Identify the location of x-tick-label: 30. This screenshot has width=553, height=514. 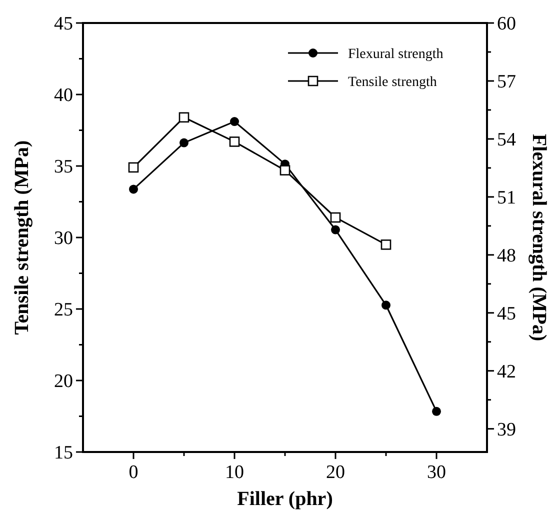
(436, 472).